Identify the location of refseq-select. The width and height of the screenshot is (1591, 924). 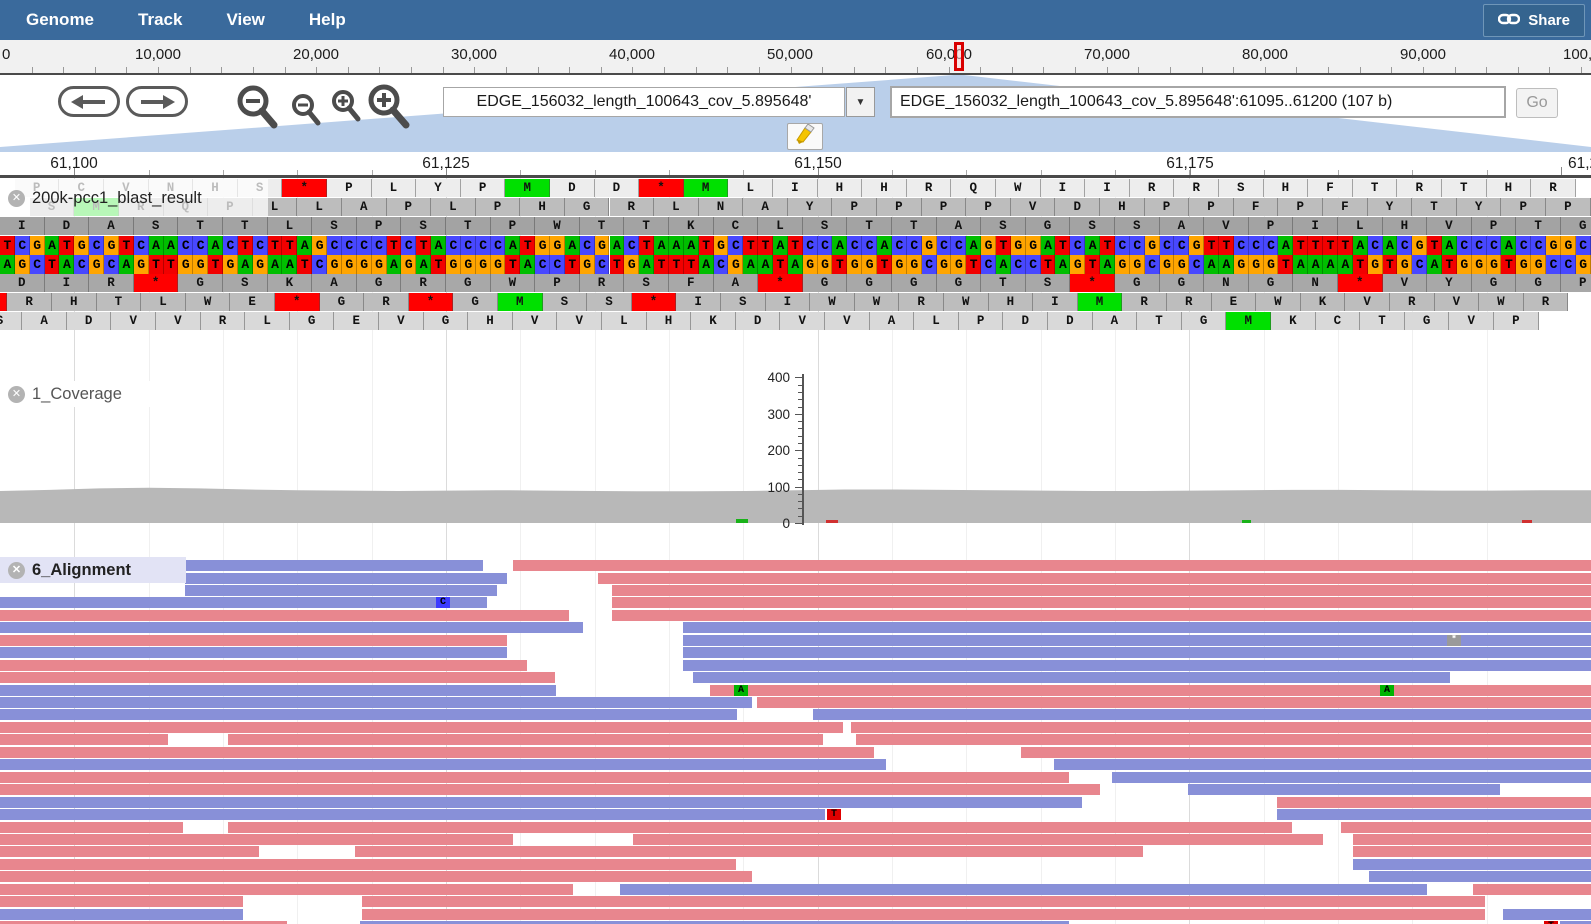
(644, 102).